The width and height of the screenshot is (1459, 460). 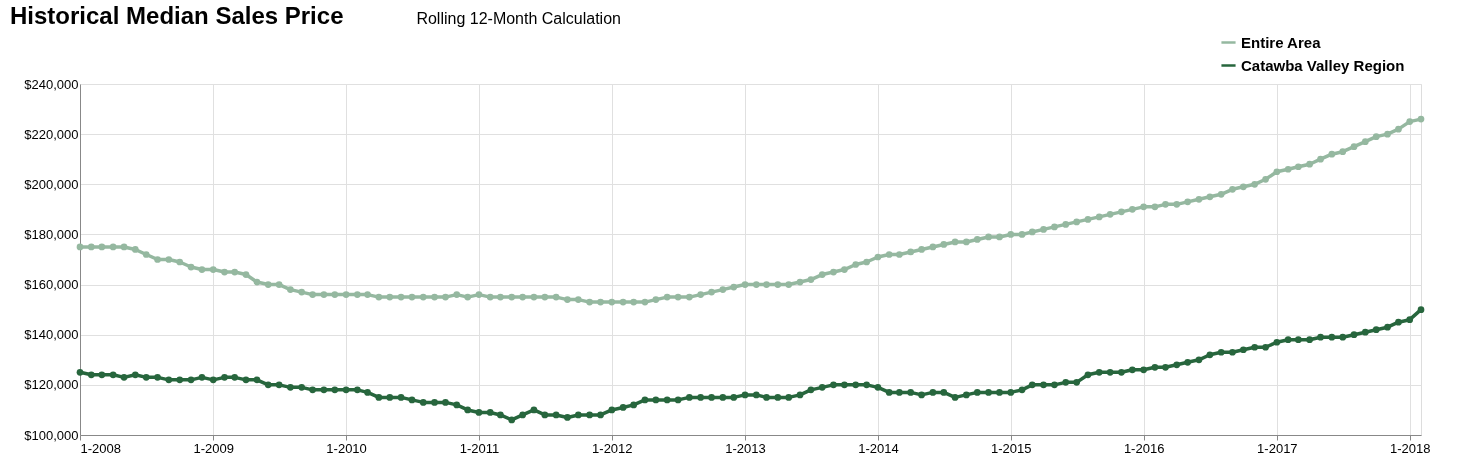 What do you see at coordinates (51, 435) in the screenshot?
I see `y-tick-label: $100,000` at bounding box center [51, 435].